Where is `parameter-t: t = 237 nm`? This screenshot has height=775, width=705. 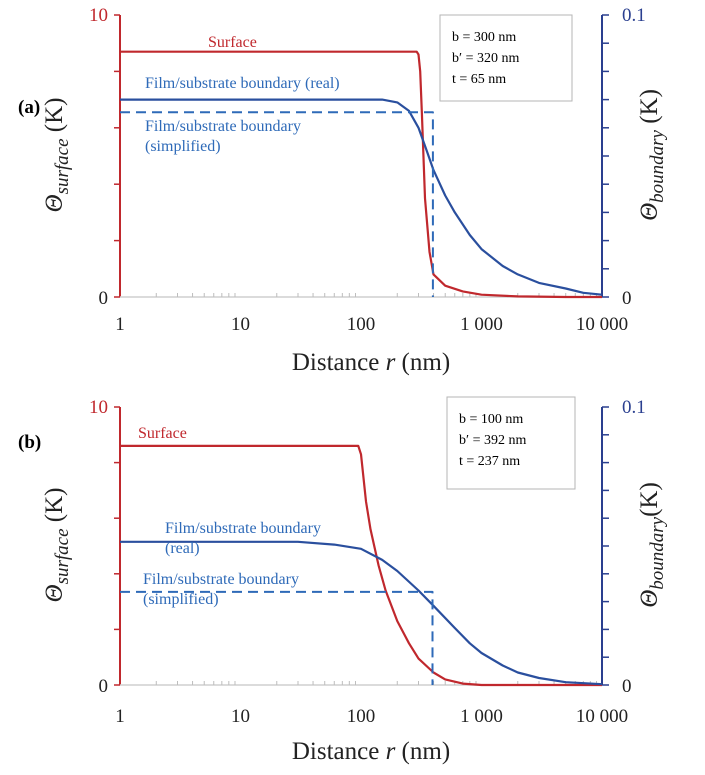 parameter-t: t = 237 nm is located at coordinates (489, 461).